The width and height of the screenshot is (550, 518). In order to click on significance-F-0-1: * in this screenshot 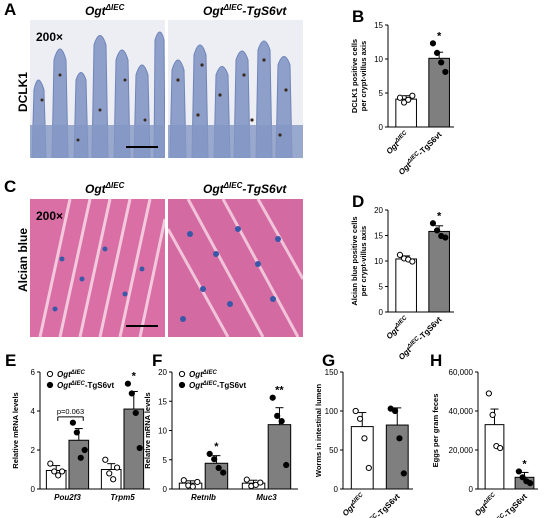, I will do `click(216, 447)`.